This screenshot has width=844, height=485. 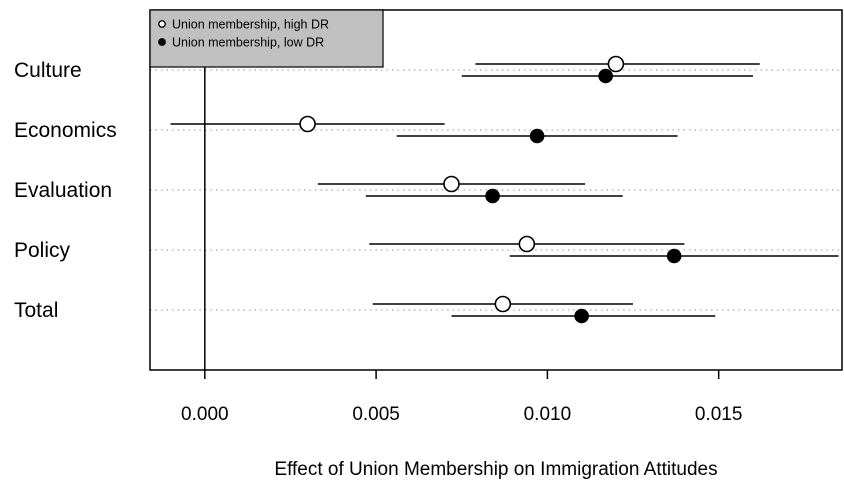 I want to click on x-tick-label-3: 0.015, so click(x=719, y=414).